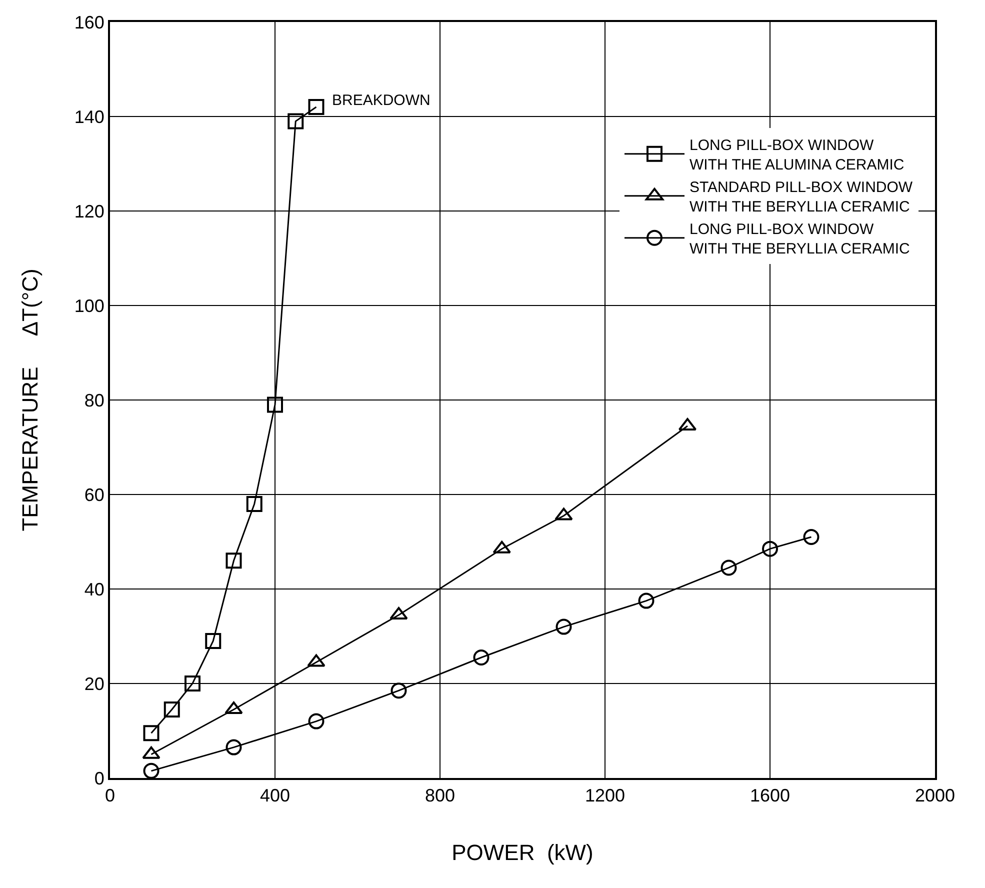 The height and width of the screenshot is (888, 985). Describe the element at coordinates (94, 684) in the screenshot. I see `y-tick-label: 20` at that location.